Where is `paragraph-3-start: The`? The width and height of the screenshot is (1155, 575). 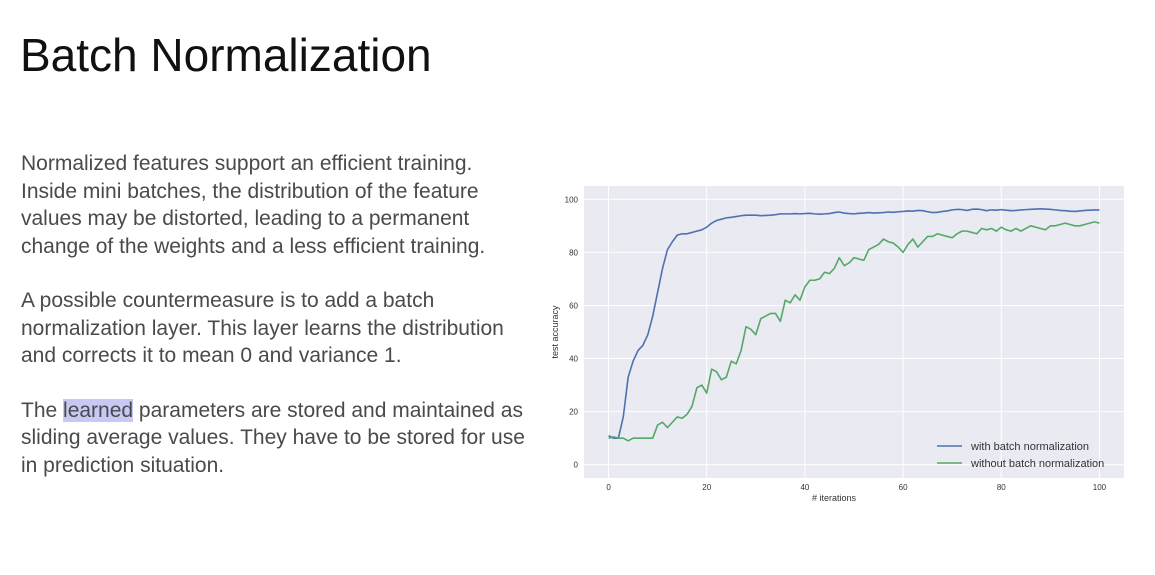
paragraph-3-start: The is located at coordinates (42, 410).